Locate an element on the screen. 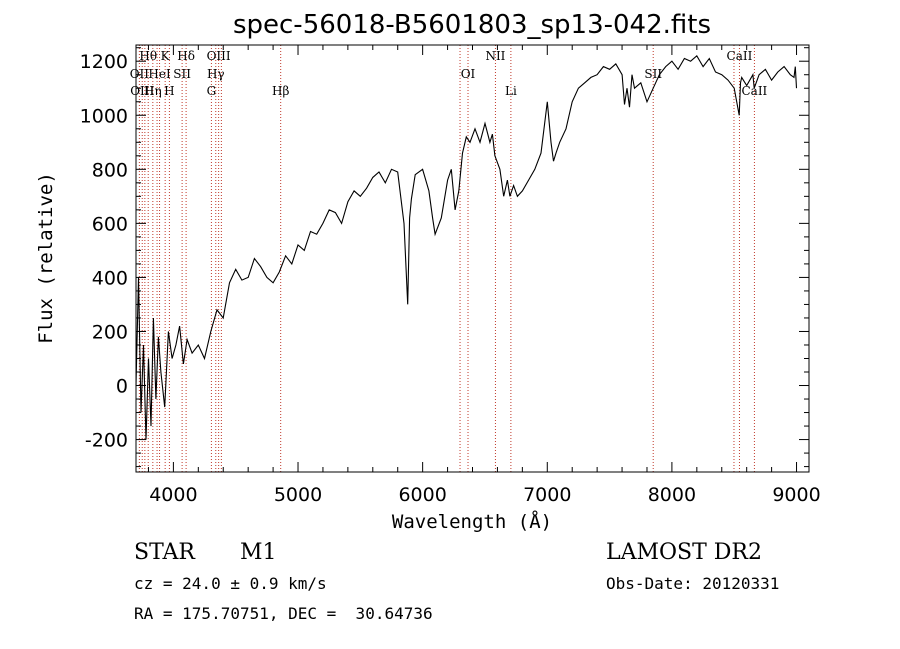 Image resolution: width=900 pixels, height=649 pixels. spectral-line-label: Hδ is located at coordinates (186, 56).